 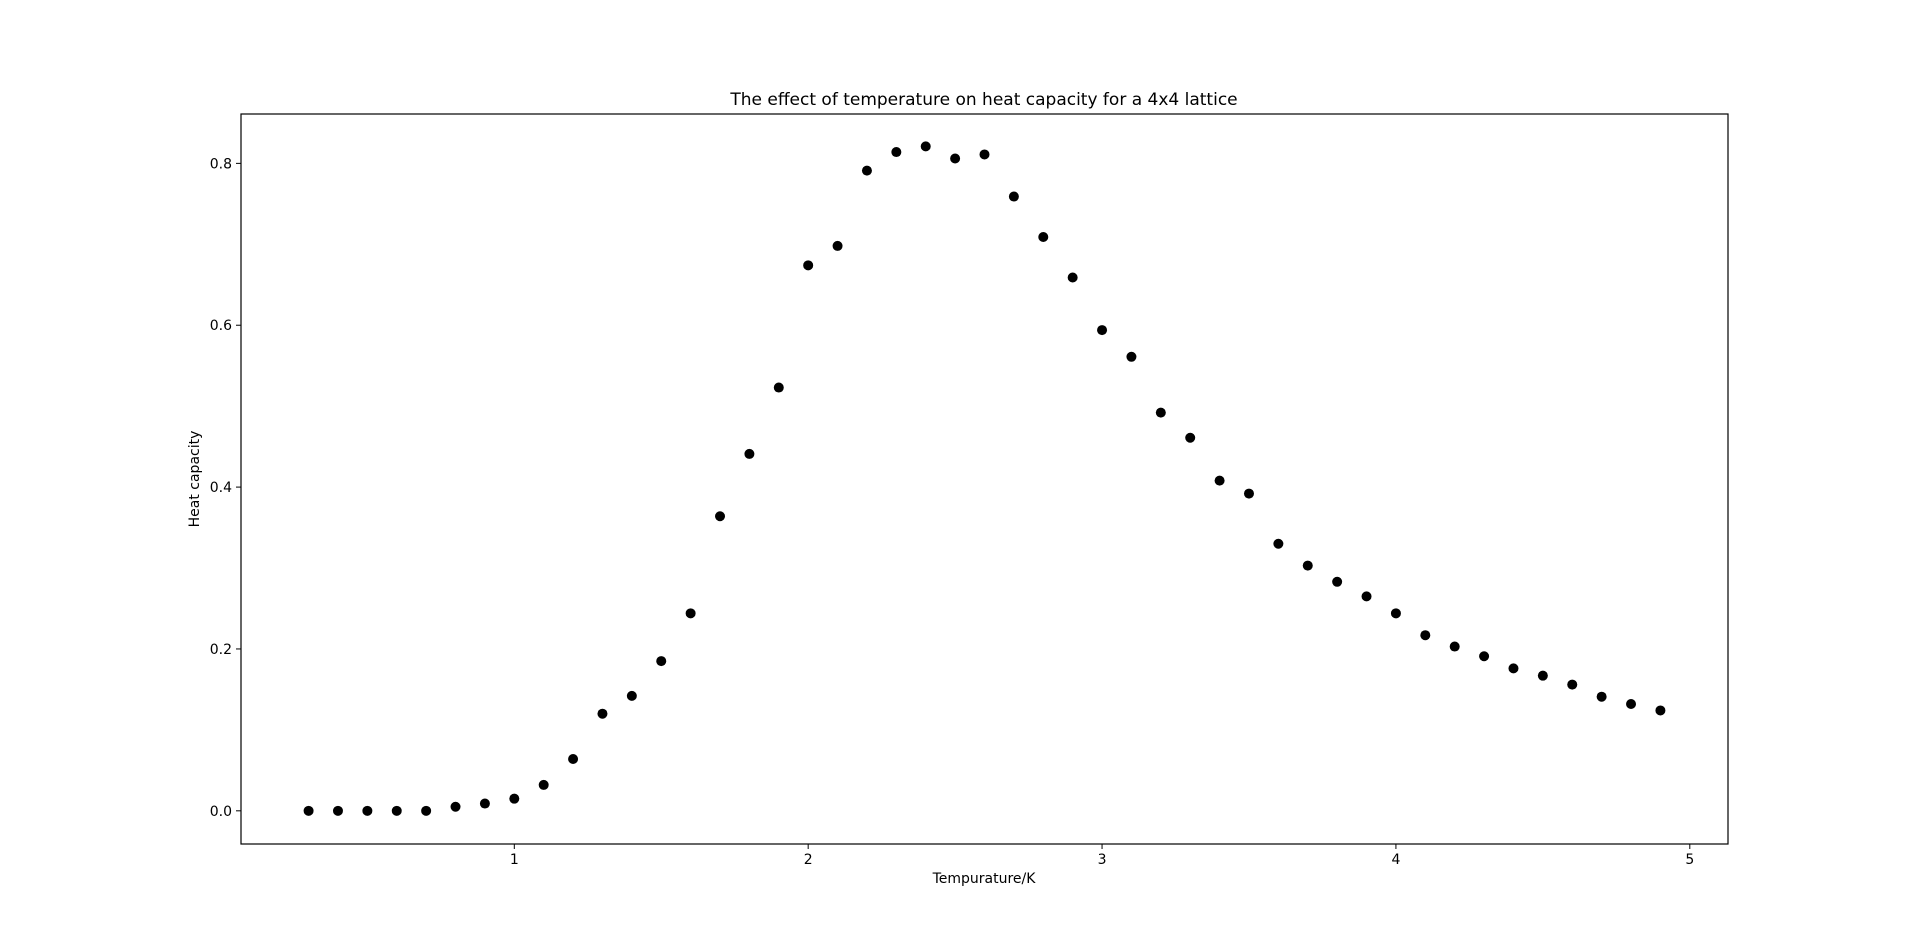 What do you see at coordinates (514, 860) in the screenshot?
I see `x-tick-label: 1` at bounding box center [514, 860].